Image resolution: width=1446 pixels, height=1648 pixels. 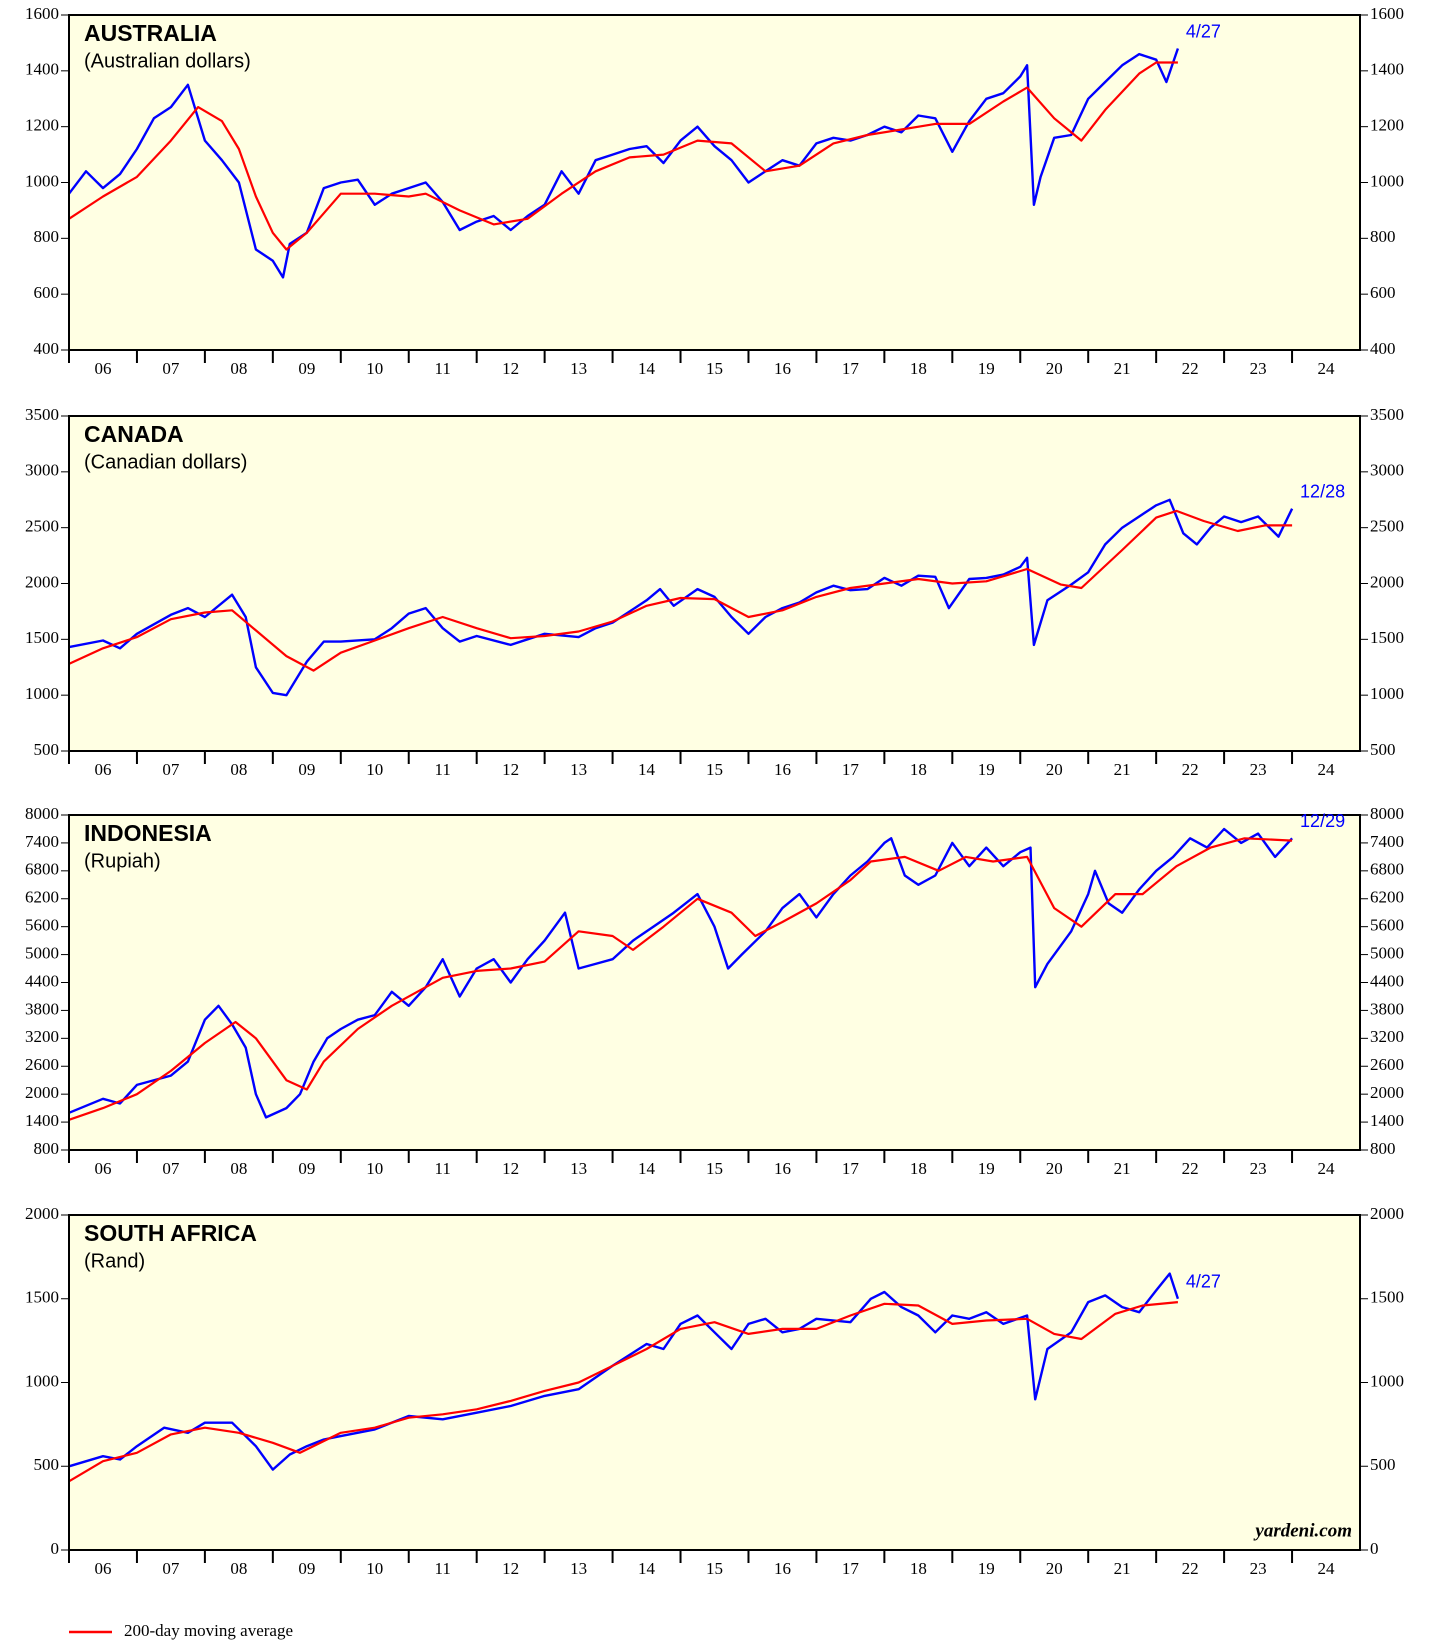 I want to click on y-tick-label: 500, so click(x=47, y=1464).